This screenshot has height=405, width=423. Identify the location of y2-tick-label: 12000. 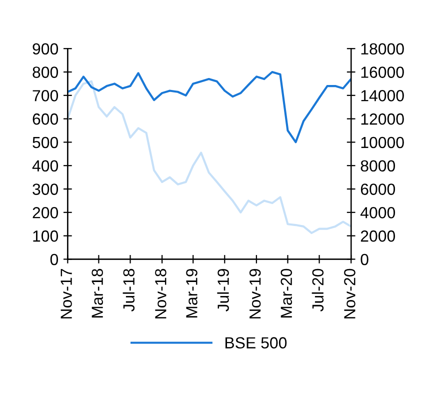
(382, 119).